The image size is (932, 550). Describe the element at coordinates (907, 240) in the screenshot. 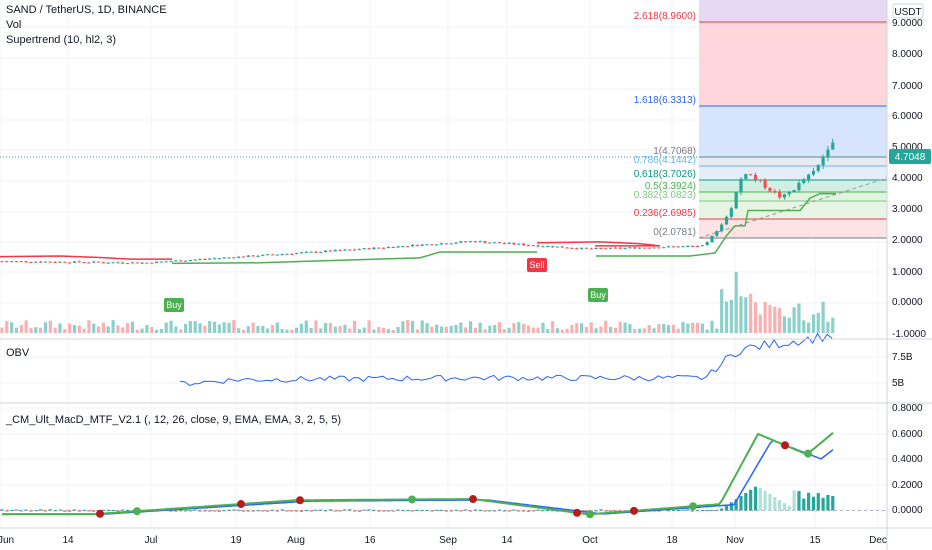

I see `price-tick-label: 2.0000` at that location.